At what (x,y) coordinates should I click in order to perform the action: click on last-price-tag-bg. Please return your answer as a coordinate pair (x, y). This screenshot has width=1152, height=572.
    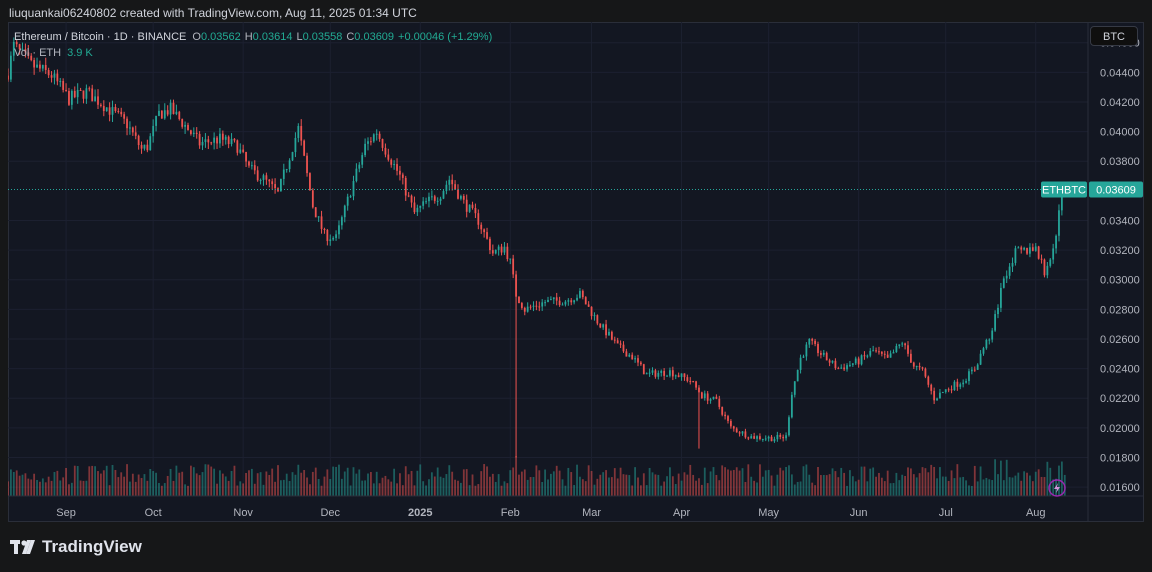
    Looking at the image, I should click on (1116, 189).